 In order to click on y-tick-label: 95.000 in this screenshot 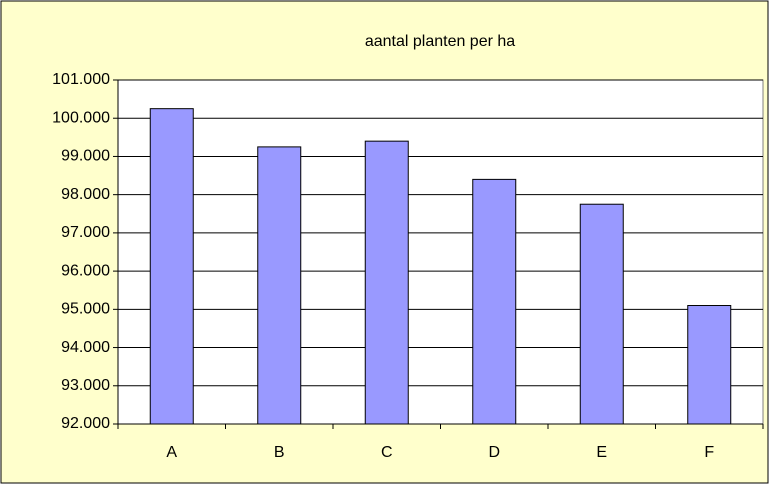, I will do `click(85, 309)`.